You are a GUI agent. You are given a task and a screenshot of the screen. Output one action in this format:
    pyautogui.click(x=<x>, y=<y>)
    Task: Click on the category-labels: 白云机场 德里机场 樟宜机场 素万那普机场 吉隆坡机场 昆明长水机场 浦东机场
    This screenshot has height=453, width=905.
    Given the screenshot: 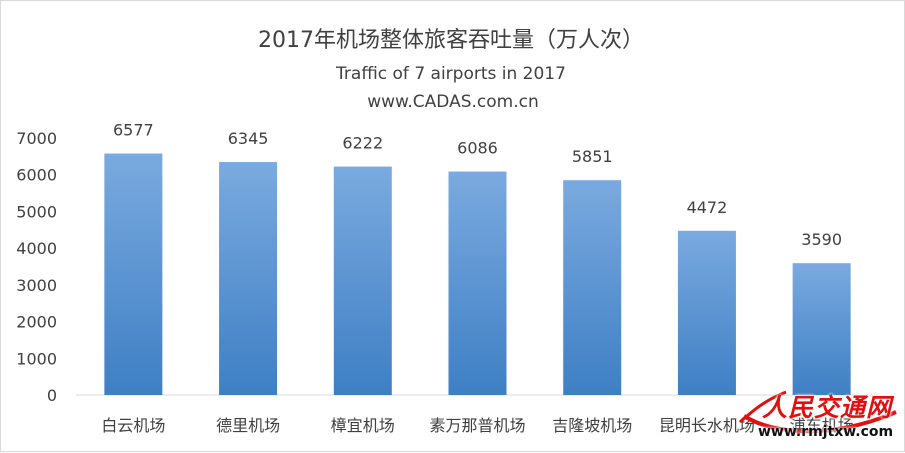 What is the action you would take?
    pyautogui.click(x=477, y=425)
    